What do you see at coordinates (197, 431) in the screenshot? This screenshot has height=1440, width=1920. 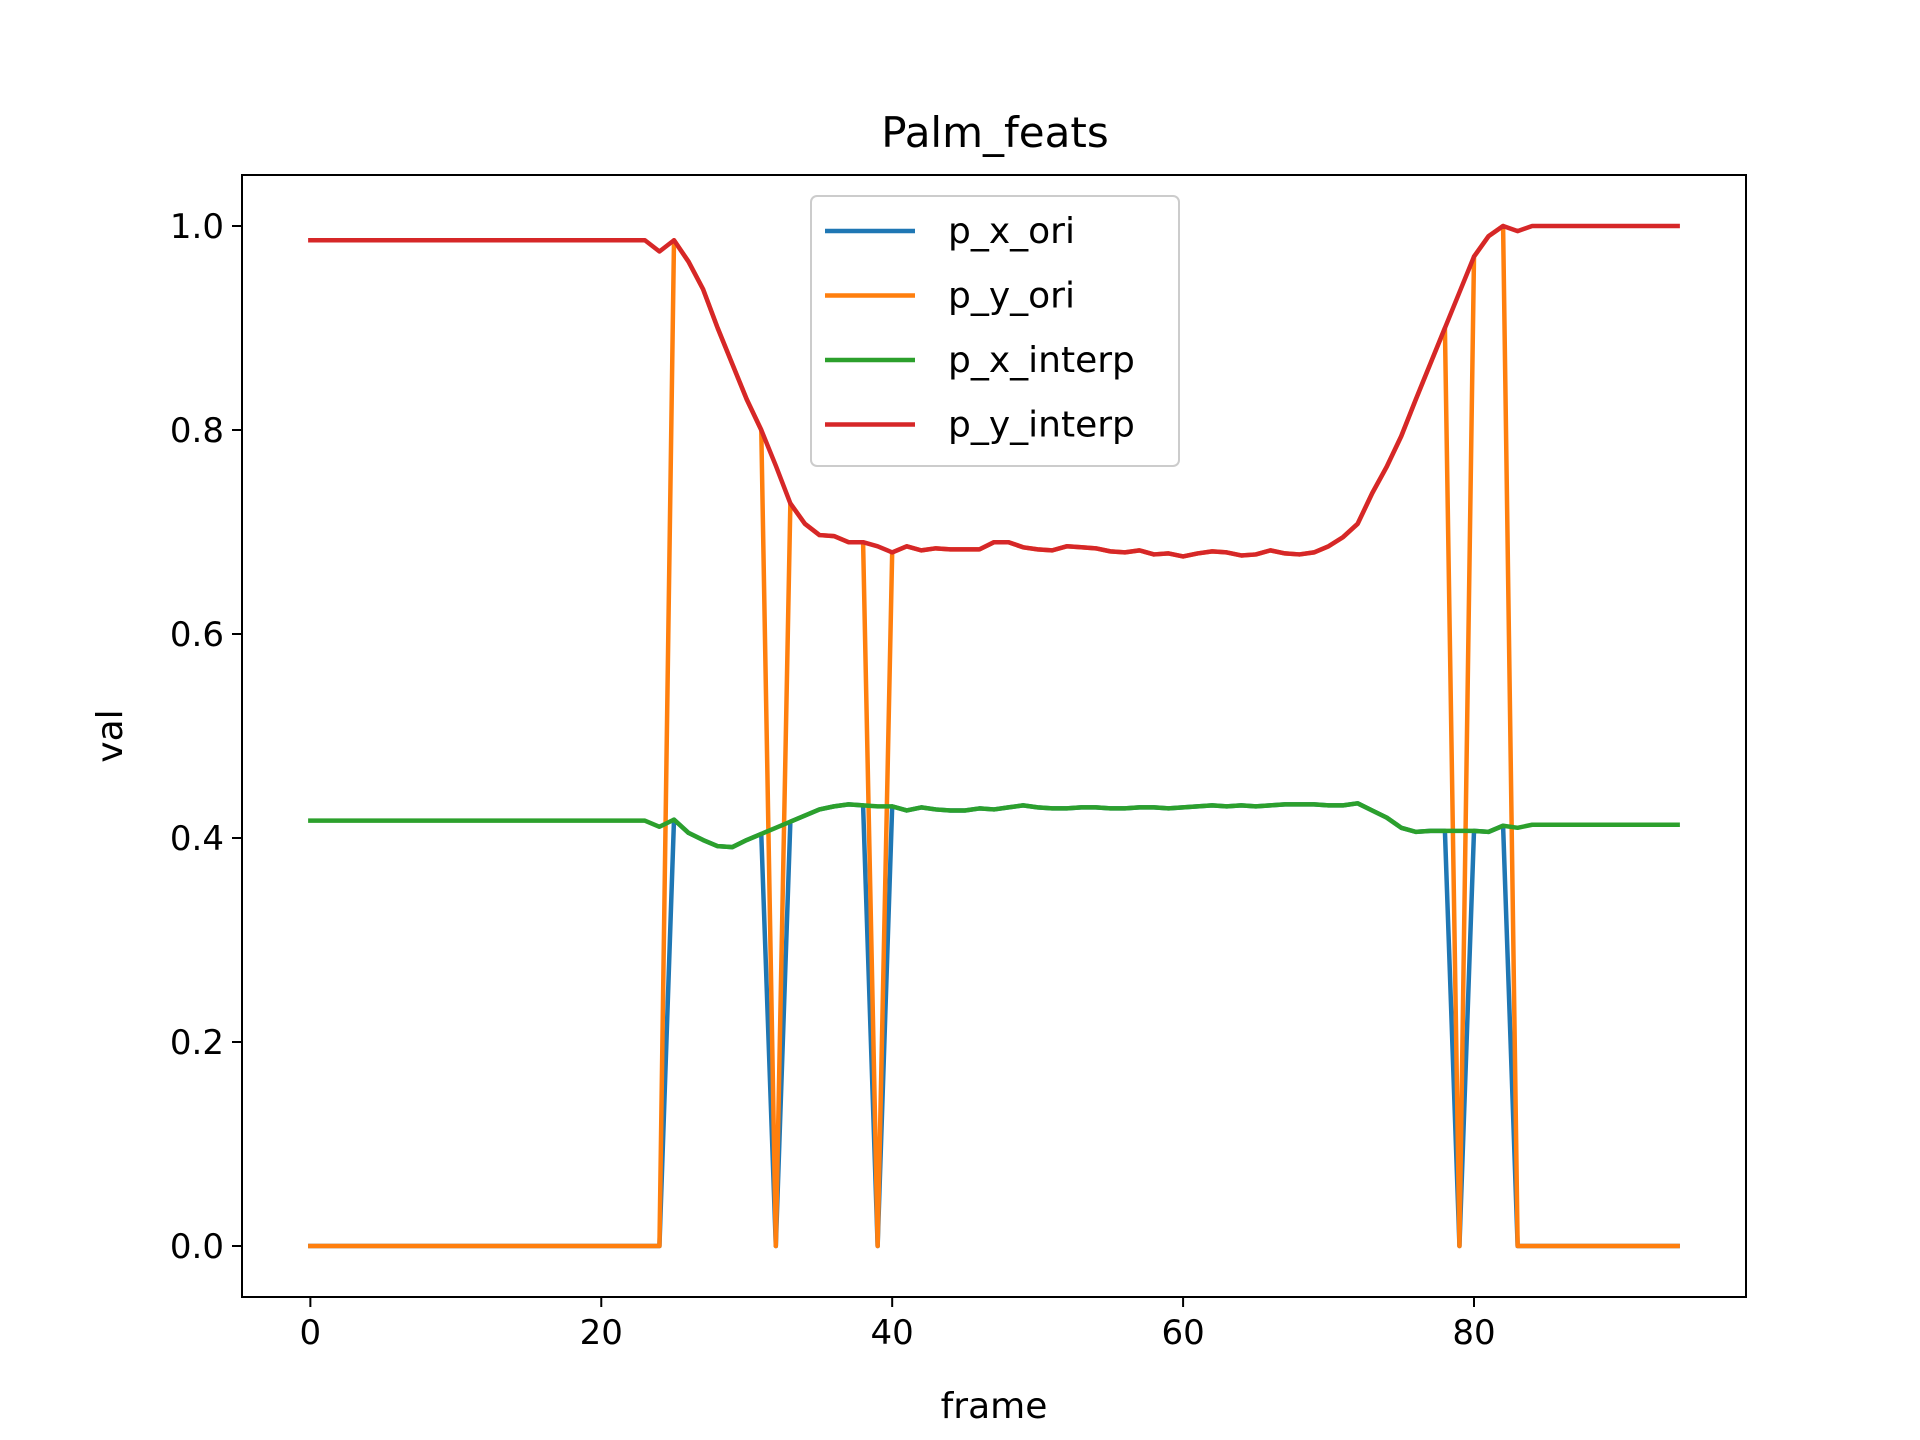 I see `y-tick-label: 0.8` at bounding box center [197, 431].